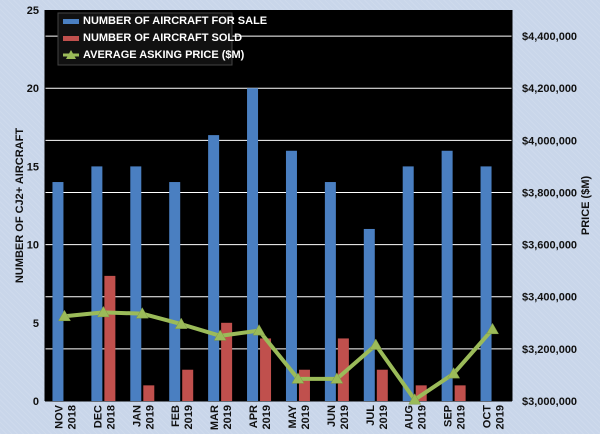 This screenshot has height=434, width=600. Describe the element at coordinates (164, 55) in the screenshot. I see `legend-label-price: AVERAGE ASKING PRICE ($M)` at that location.